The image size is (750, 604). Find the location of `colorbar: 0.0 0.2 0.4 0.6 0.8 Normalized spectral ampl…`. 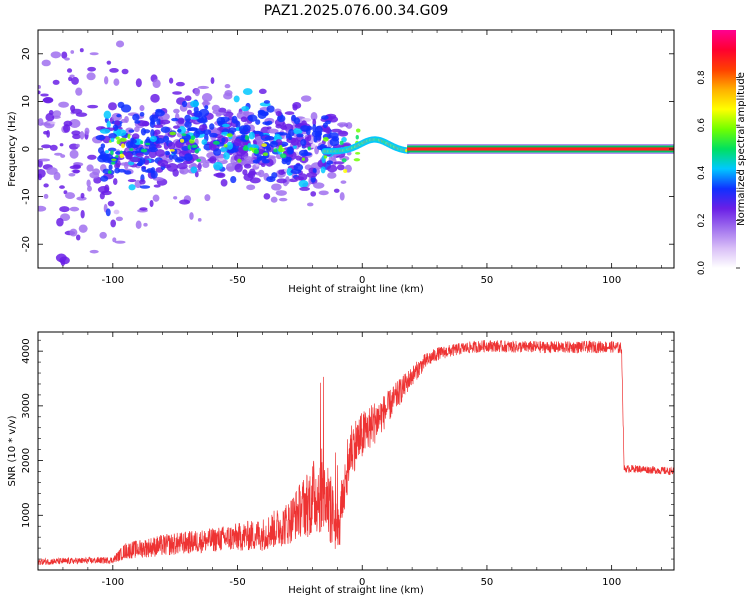

colorbar: 0.0 0.2 0.4 0.6 0.8 Normalized spectral ampl… is located at coordinates (722, 152).